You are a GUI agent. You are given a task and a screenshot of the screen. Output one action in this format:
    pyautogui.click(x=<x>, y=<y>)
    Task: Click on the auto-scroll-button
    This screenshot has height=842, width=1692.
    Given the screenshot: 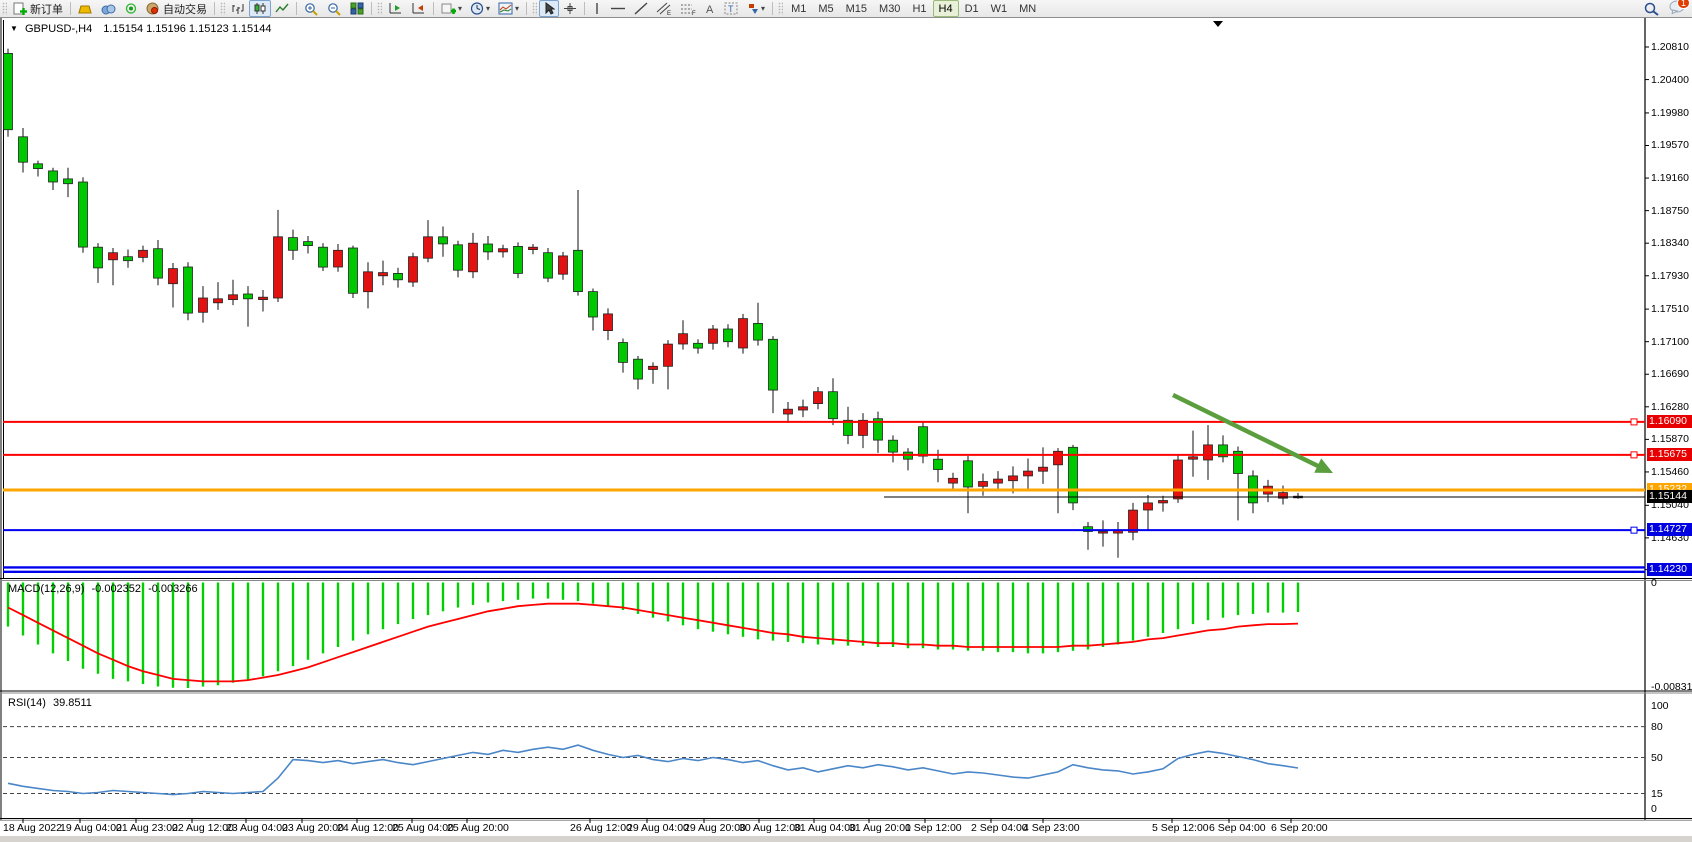 What is the action you would take?
    pyautogui.click(x=395, y=8)
    